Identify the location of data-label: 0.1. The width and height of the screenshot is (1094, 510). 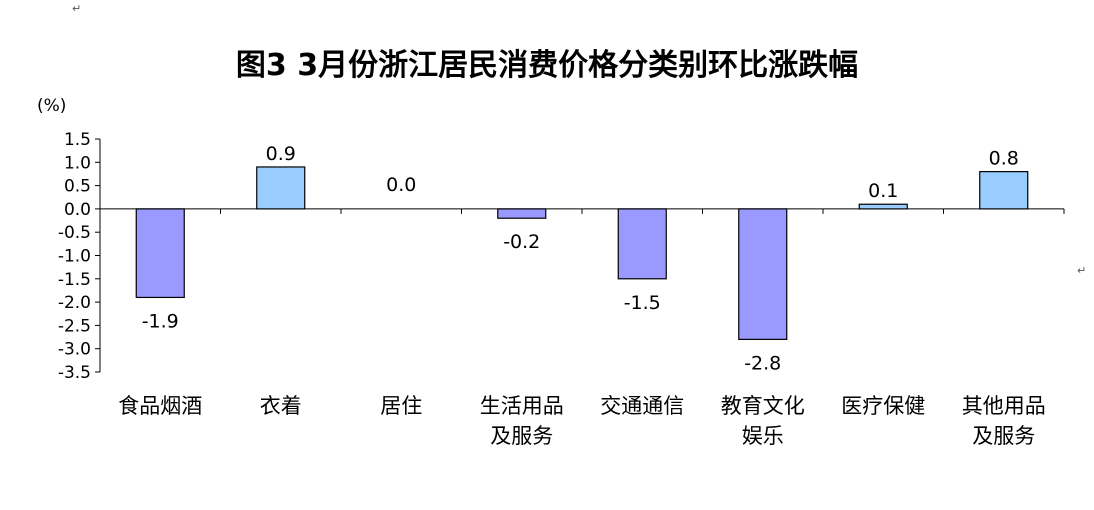
(883, 191).